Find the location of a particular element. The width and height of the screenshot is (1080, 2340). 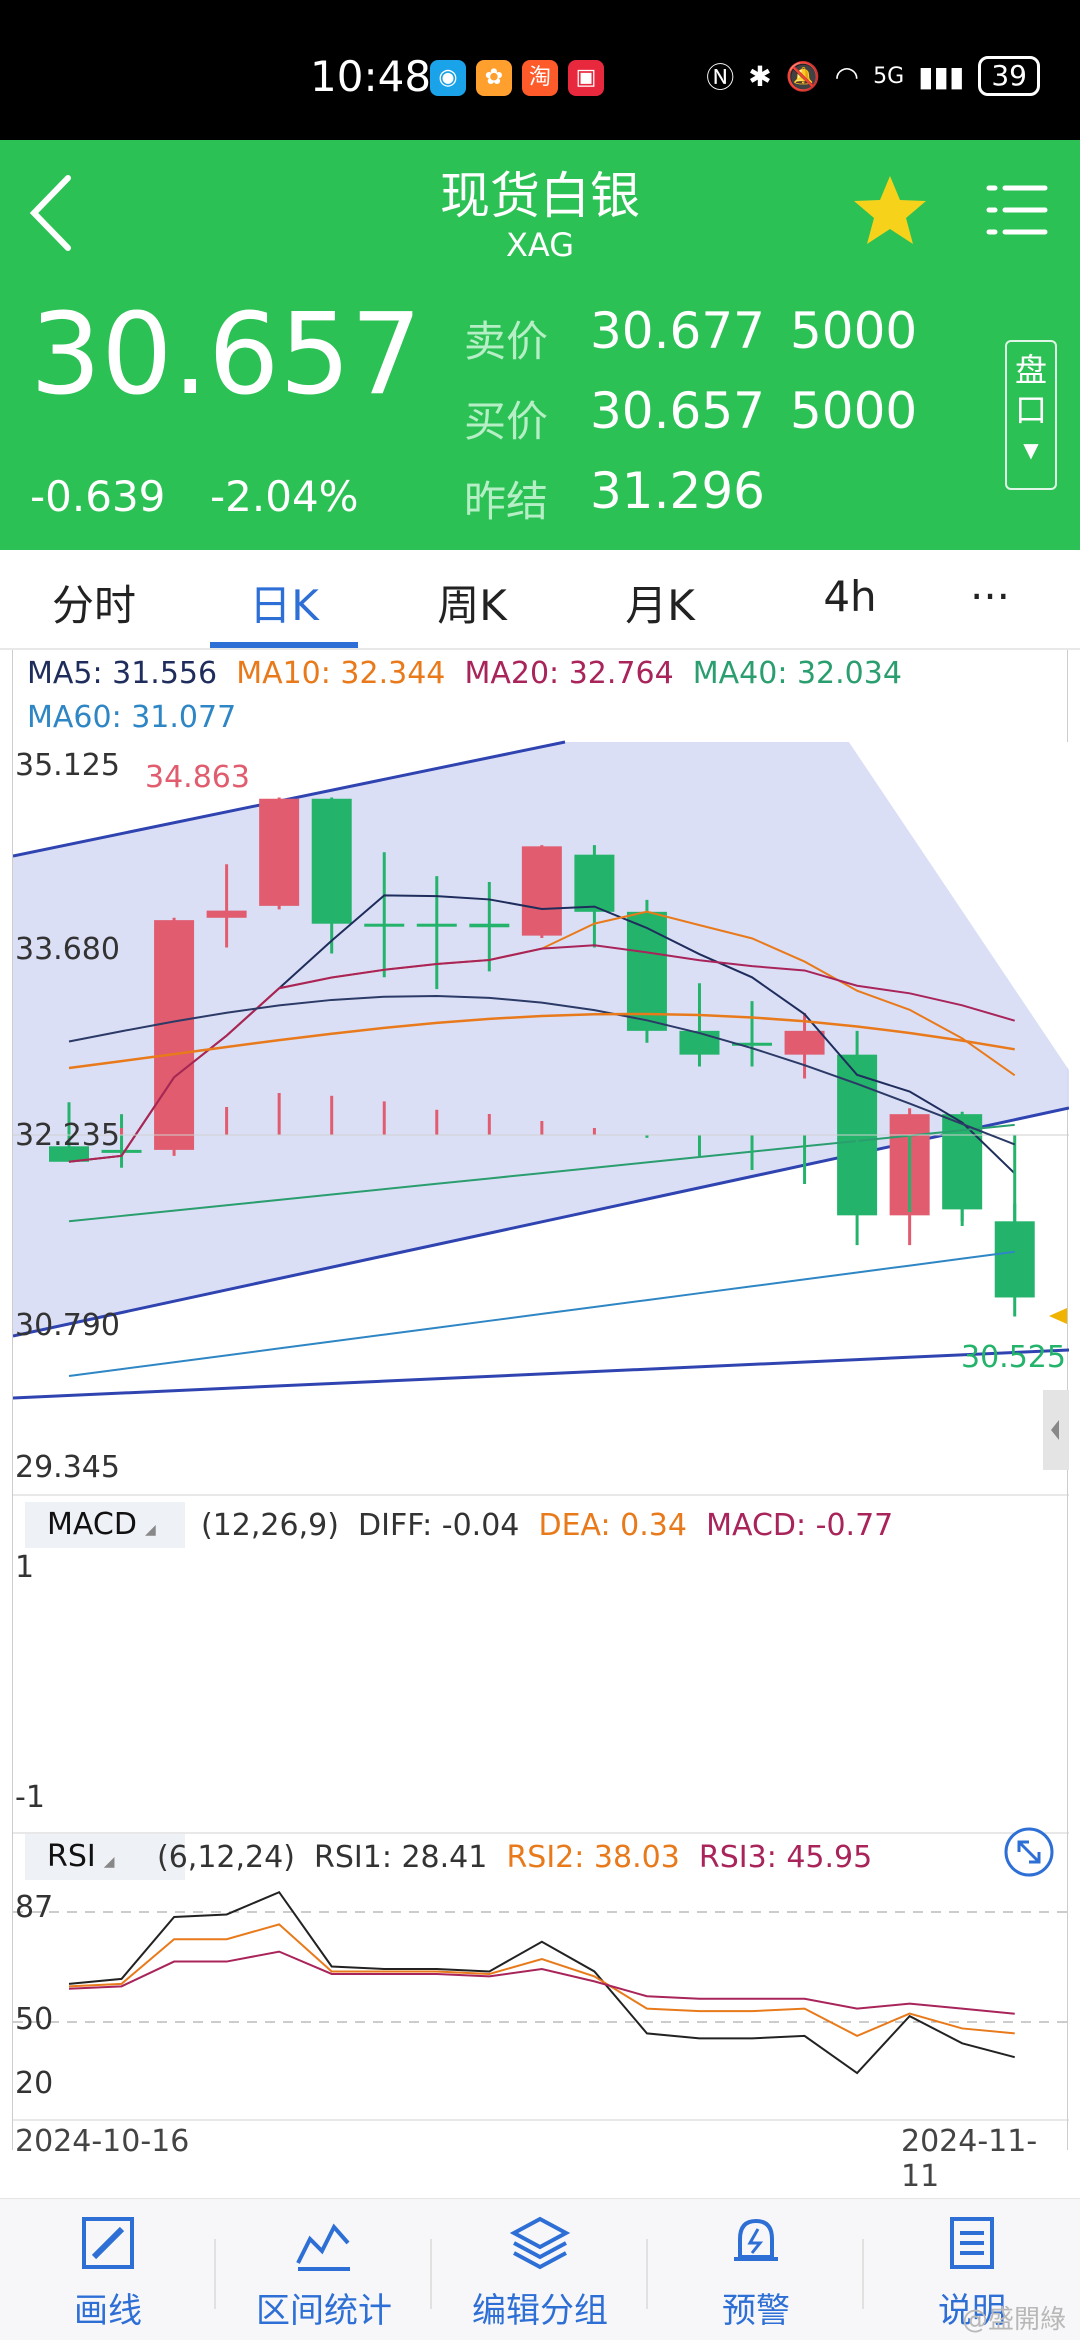

channel-mask is located at coordinates (959, 906).